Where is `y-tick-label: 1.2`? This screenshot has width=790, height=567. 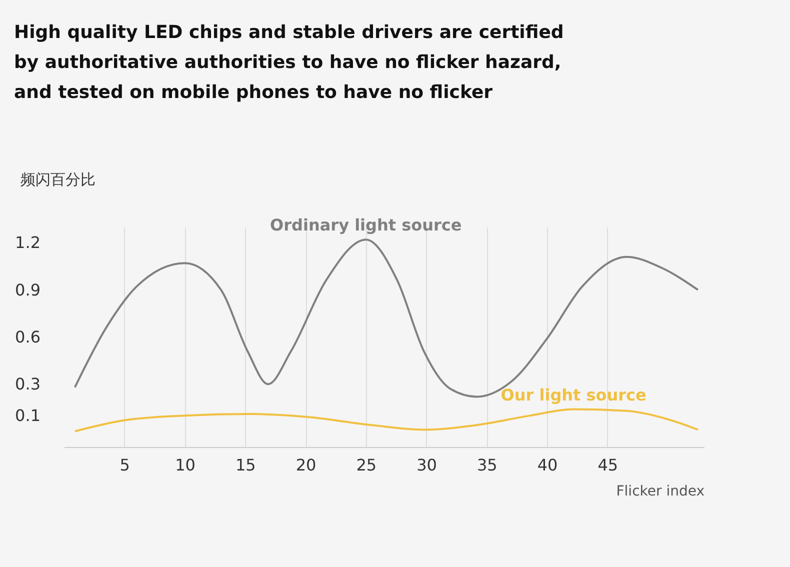 y-tick-label: 1.2 is located at coordinates (27, 242).